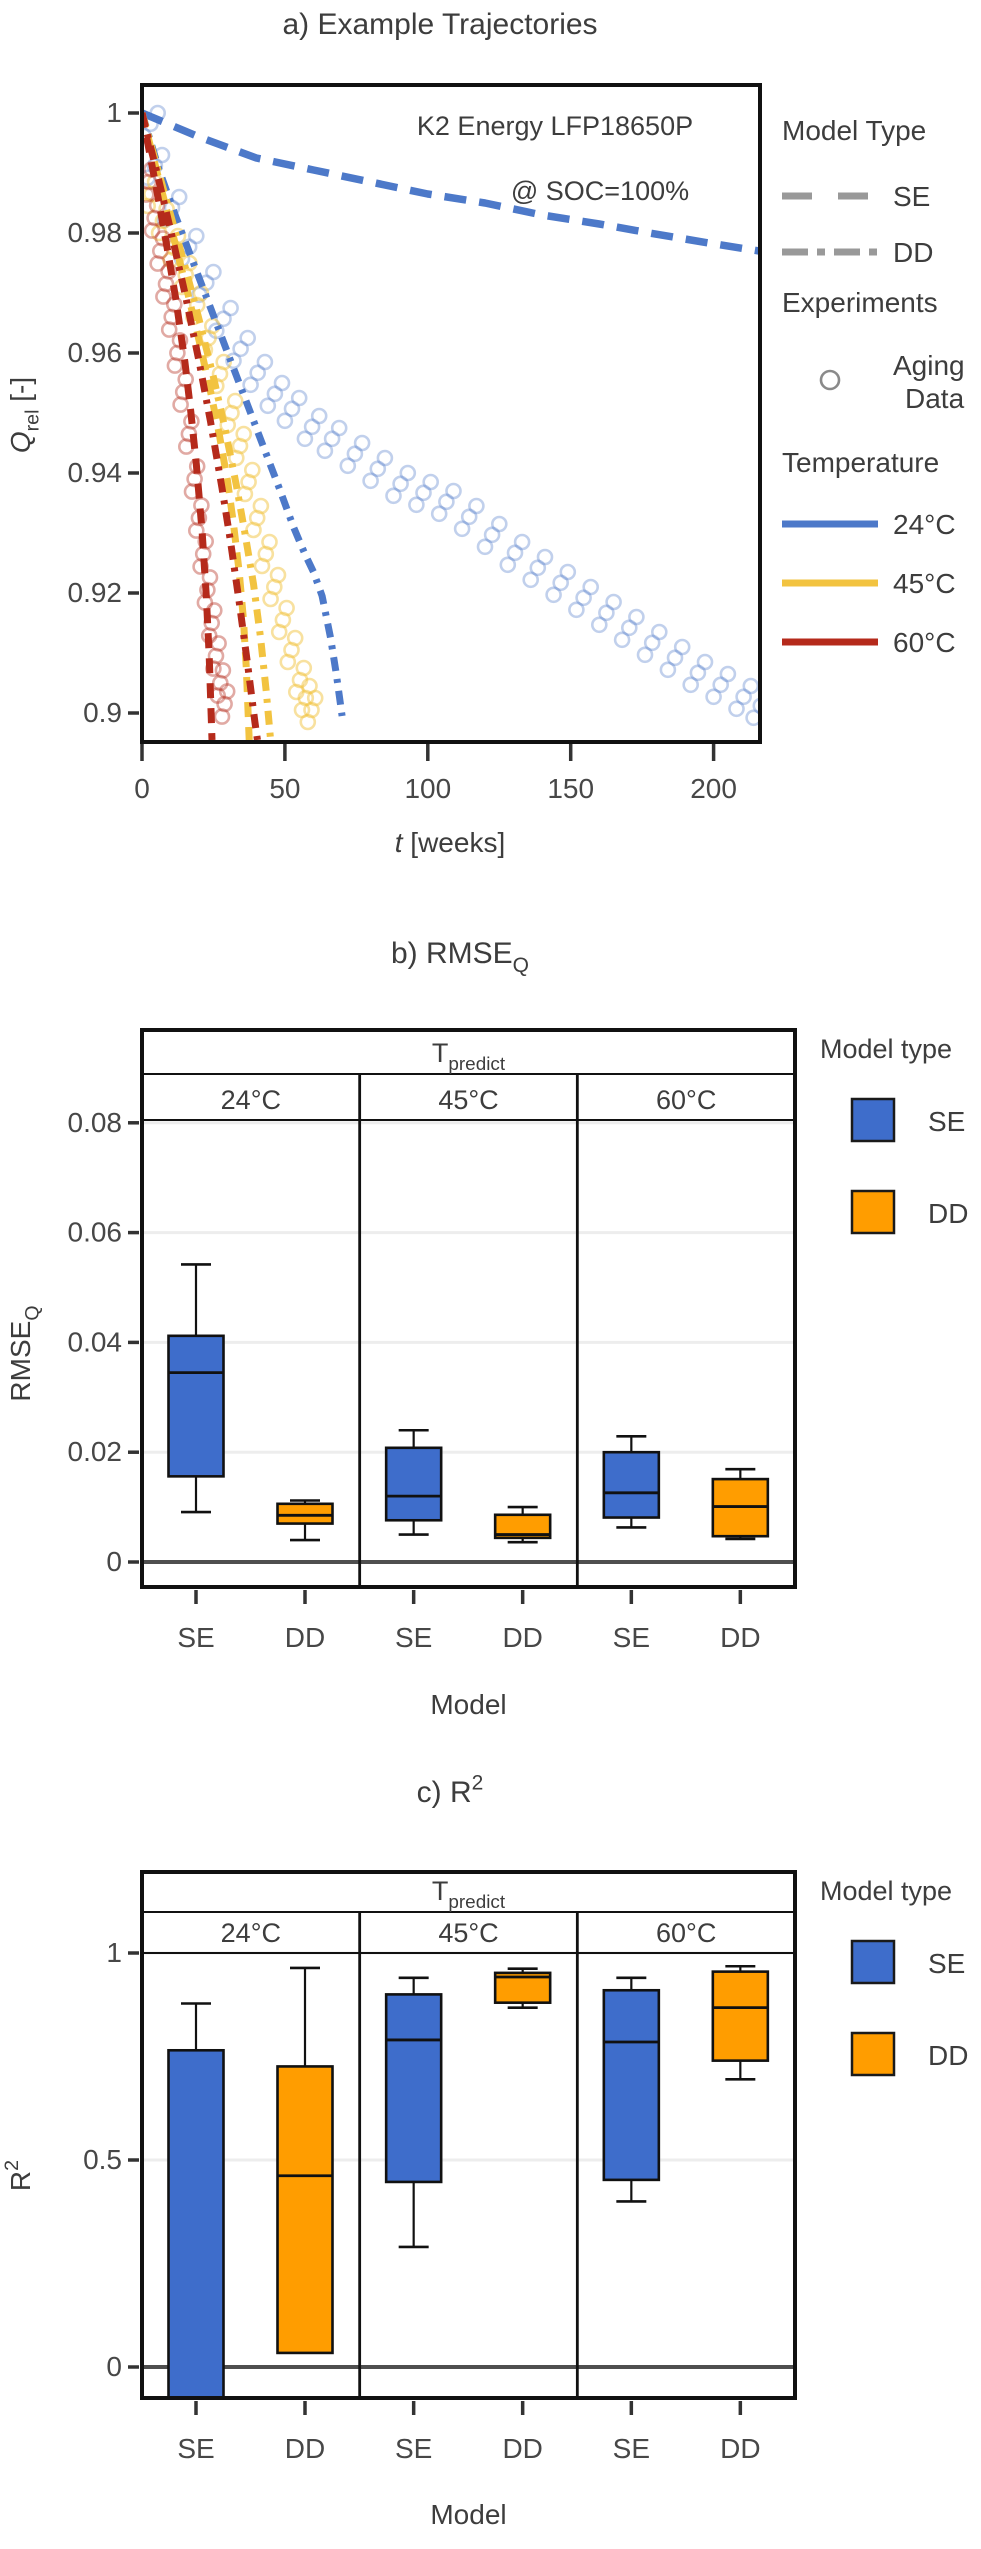  What do you see at coordinates (284, 788) in the screenshot?
I see `x-tick-label: 50` at bounding box center [284, 788].